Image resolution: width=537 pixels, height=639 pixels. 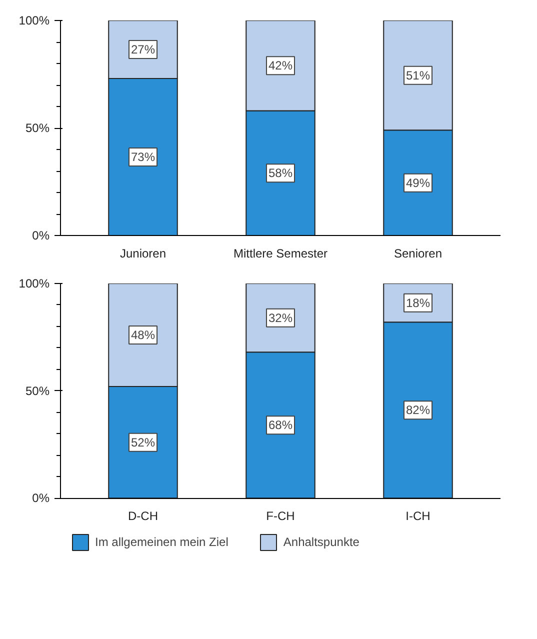 What do you see at coordinates (143, 516) in the screenshot?
I see `x-tick-label: D-CH` at bounding box center [143, 516].